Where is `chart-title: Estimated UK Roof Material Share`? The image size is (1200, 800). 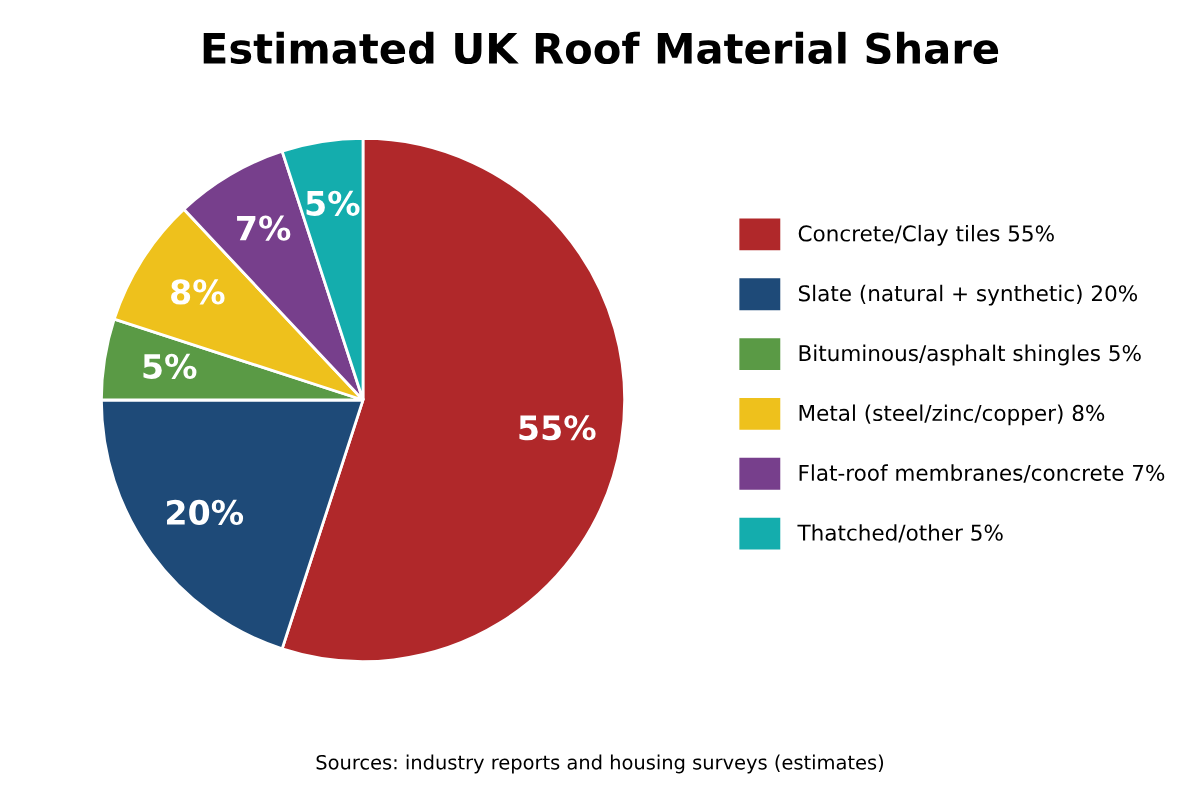 chart-title: Estimated UK Roof Material Share is located at coordinates (601, 48).